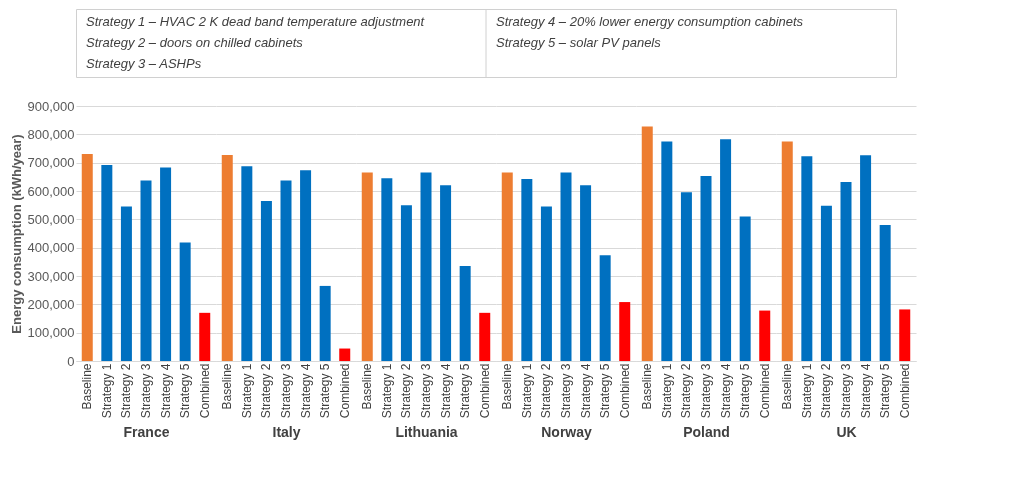 The height and width of the screenshot is (502, 1013). I want to click on x-axis-title: Norway, so click(566, 432).